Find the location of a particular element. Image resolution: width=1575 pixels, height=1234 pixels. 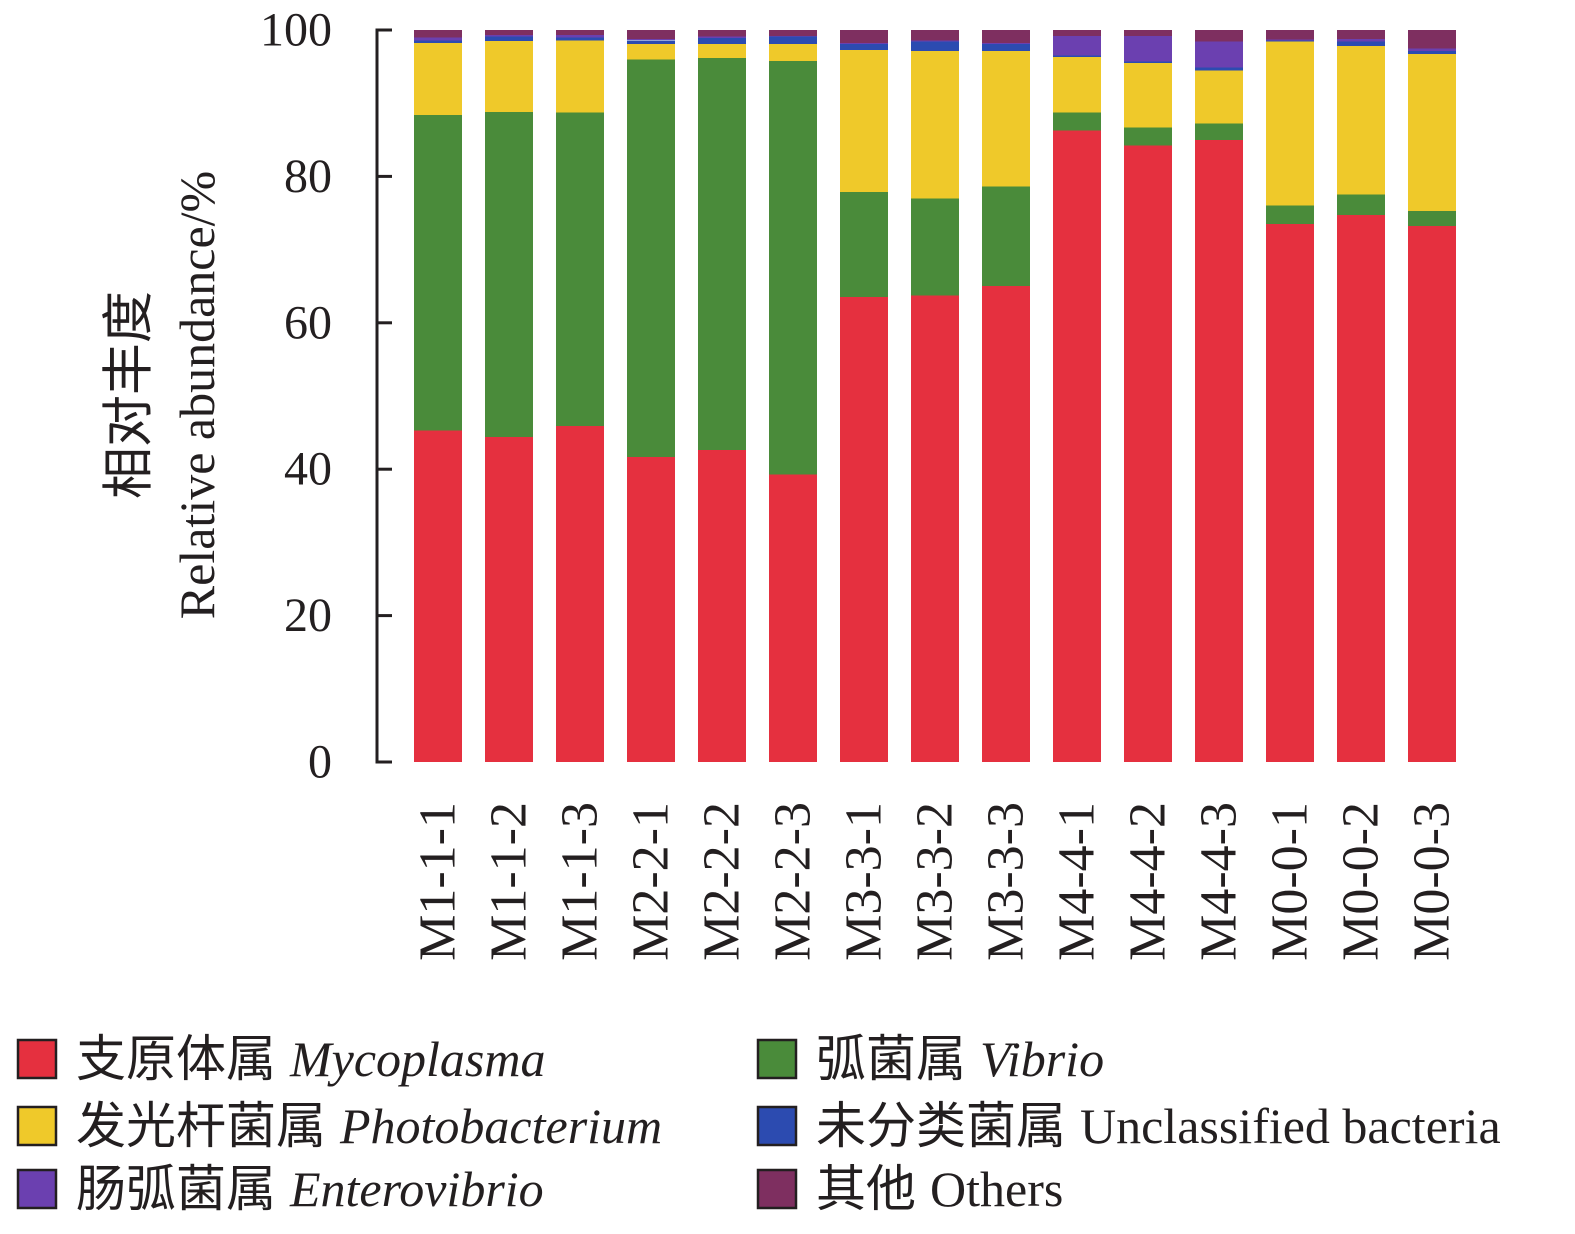

legend-item-enterovibrio: 肠弧菌属 Enterovibrio is located at coordinates (280, 1189).